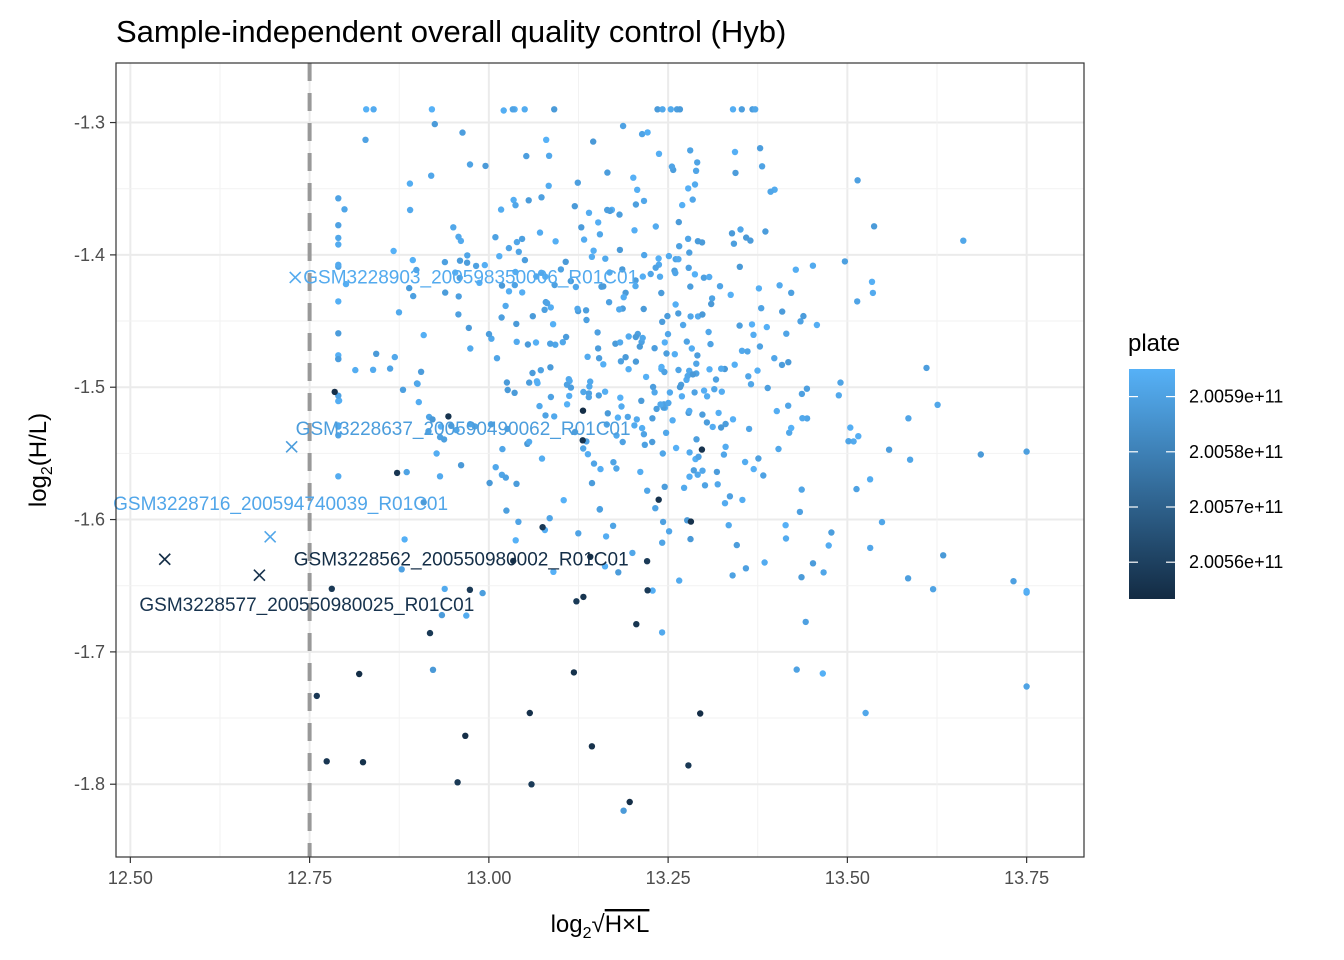  Describe the element at coordinates (470, 277) in the screenshot. I see `outlier-label: GSM3228903_200598350006_R01C01` at that location.